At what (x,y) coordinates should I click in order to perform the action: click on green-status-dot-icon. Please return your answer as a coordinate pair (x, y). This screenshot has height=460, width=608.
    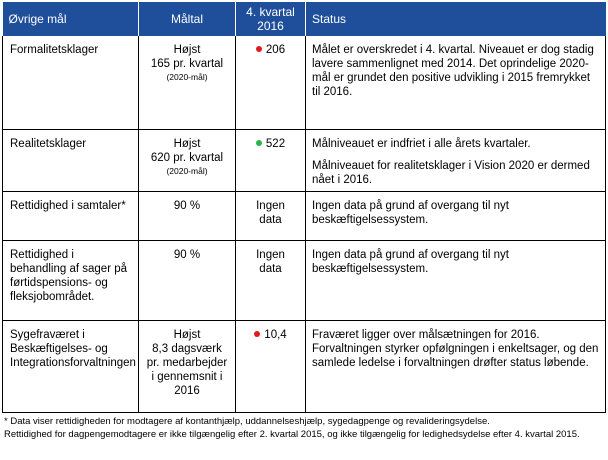
    Looking at the image, I should click on (258, 142).